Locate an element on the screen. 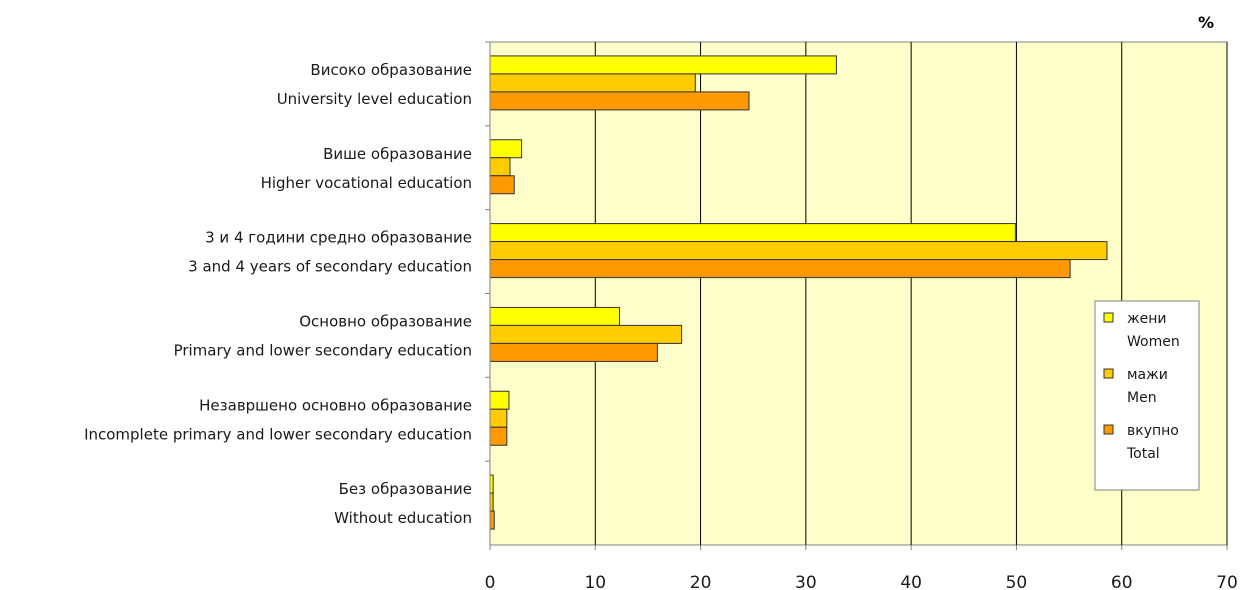  legend-label-en: Men is located at coordinates (1142, 398).